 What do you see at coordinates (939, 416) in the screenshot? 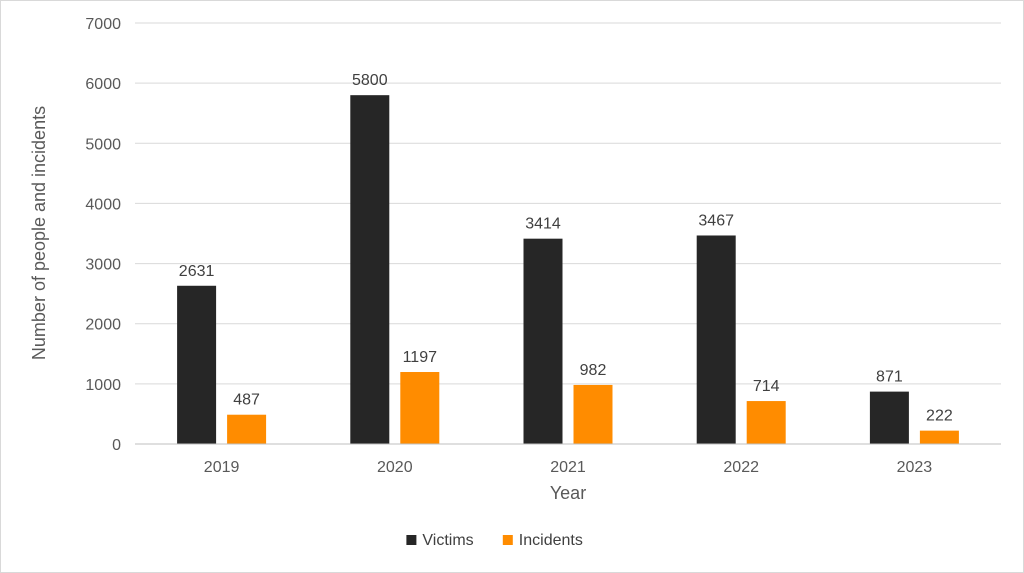
I see `data-label-incidents-2023: 222` at bounding box center [939, 416].